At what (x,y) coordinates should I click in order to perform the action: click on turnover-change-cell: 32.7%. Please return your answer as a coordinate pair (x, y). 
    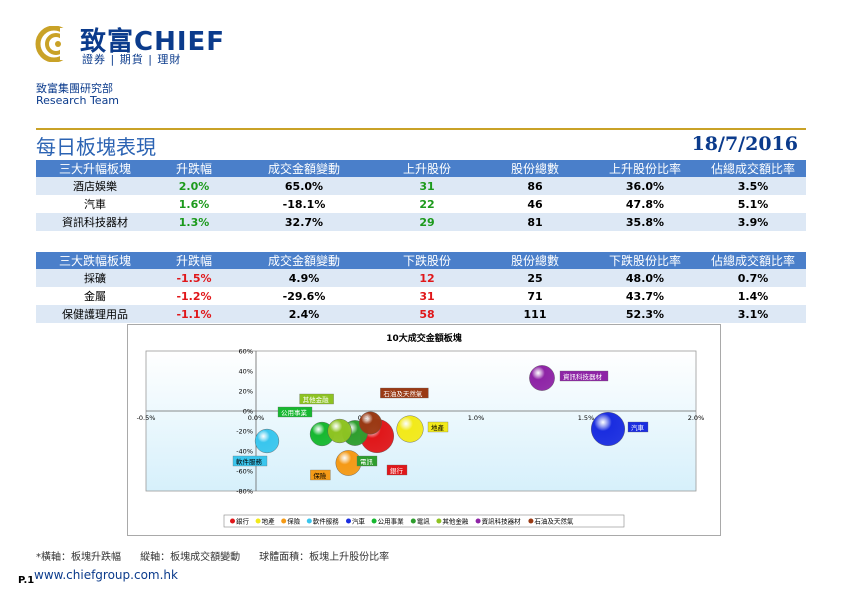
    Looking at the image, I should click on (304, 222).